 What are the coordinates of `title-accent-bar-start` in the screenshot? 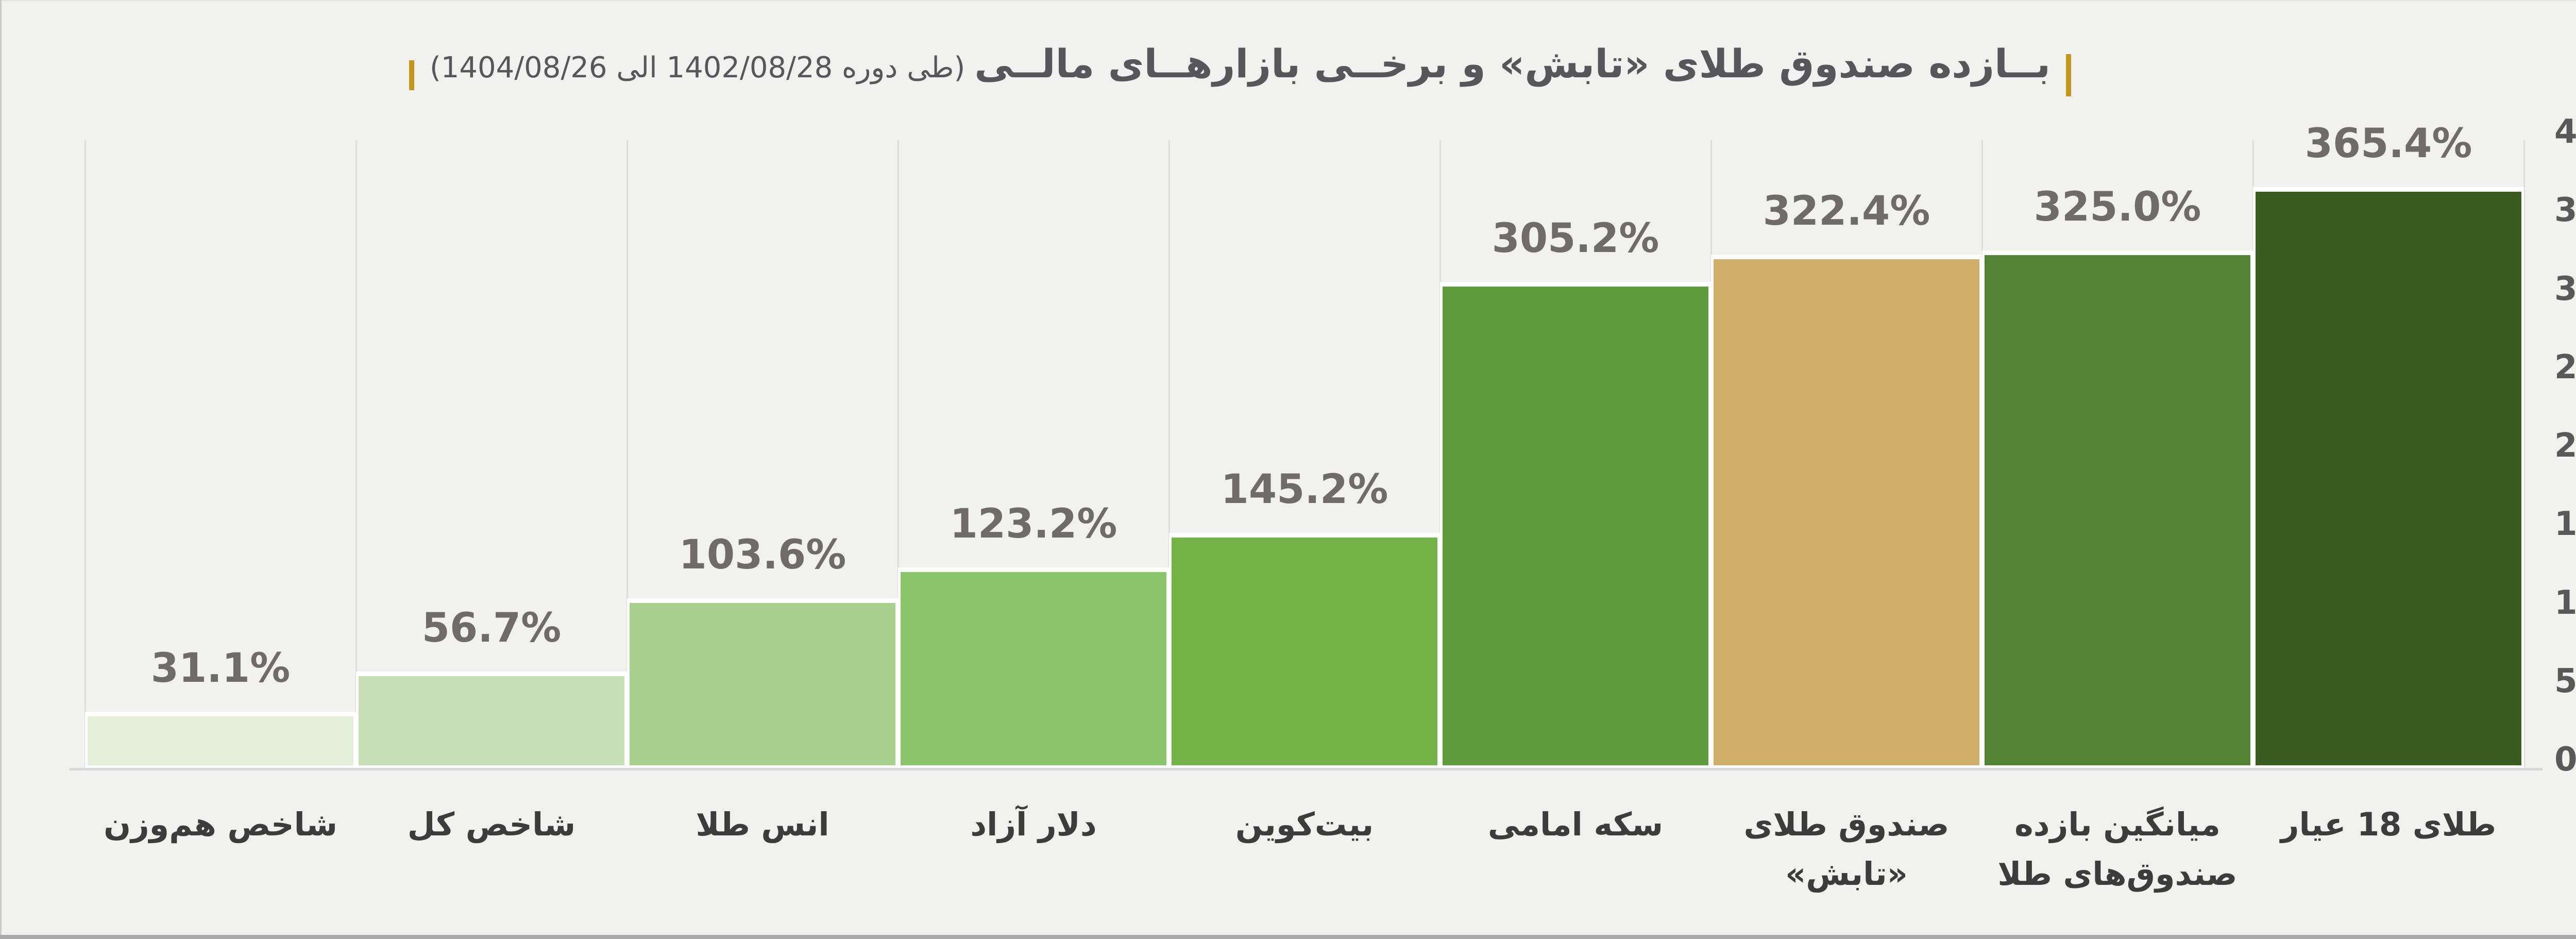 It's located at (2068, 75).